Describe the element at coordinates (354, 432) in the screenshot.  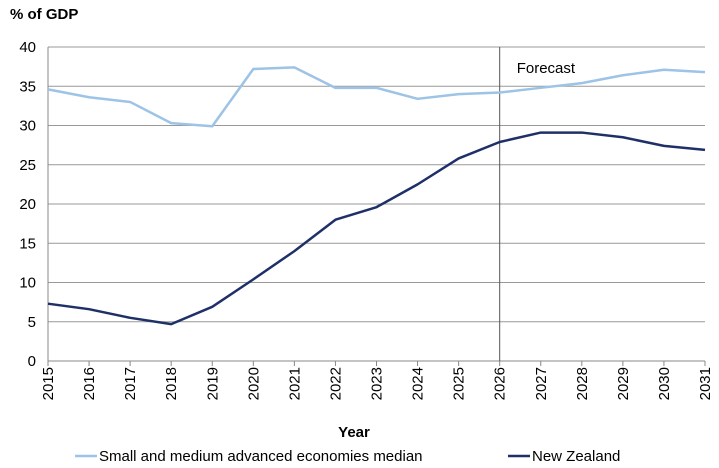
I see `x-axis-label: Year` at that location.